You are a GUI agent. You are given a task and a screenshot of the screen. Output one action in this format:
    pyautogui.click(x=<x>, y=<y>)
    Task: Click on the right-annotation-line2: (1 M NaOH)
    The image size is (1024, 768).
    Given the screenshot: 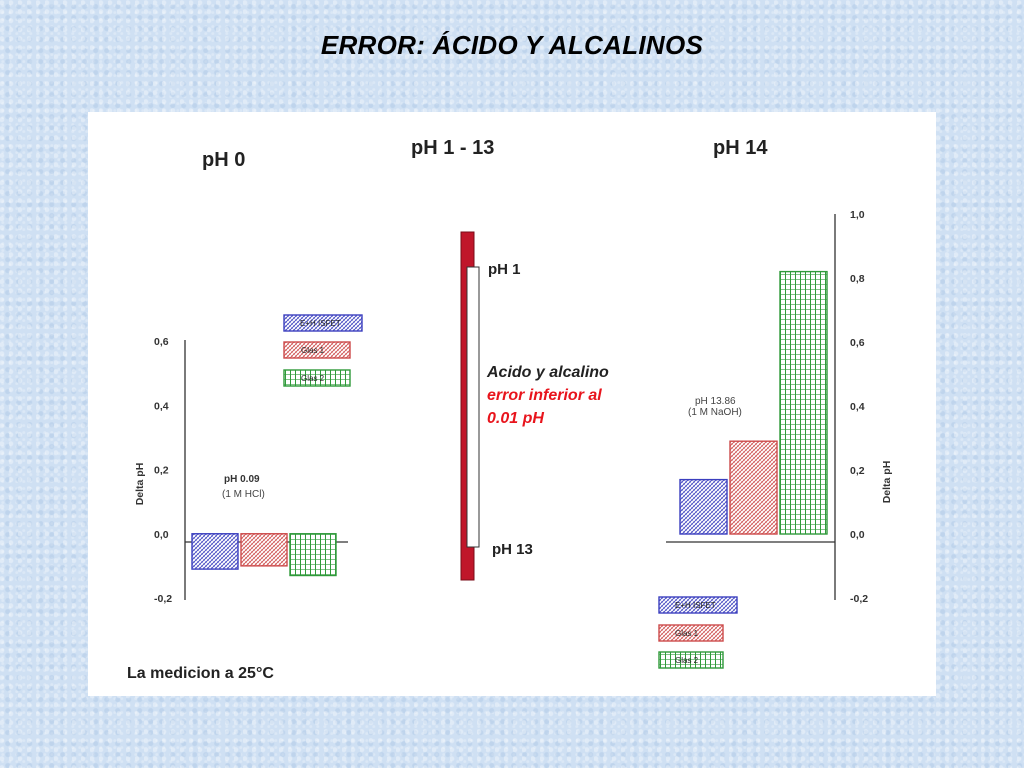 What is the action you would take?
    pyautogui.click(x=715, y=412)
    